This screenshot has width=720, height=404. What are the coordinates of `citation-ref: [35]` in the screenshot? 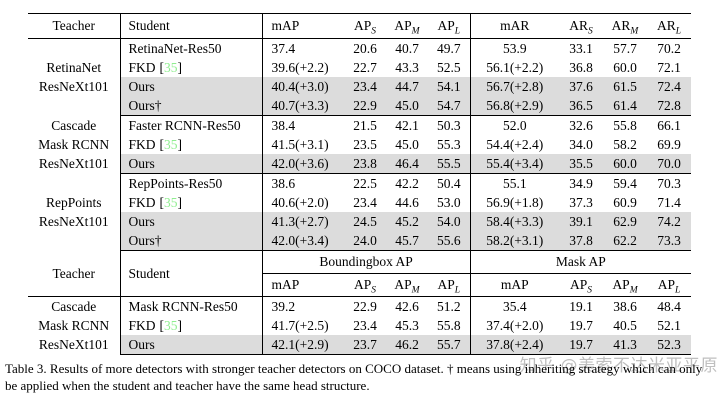 It's located at (171, 67).